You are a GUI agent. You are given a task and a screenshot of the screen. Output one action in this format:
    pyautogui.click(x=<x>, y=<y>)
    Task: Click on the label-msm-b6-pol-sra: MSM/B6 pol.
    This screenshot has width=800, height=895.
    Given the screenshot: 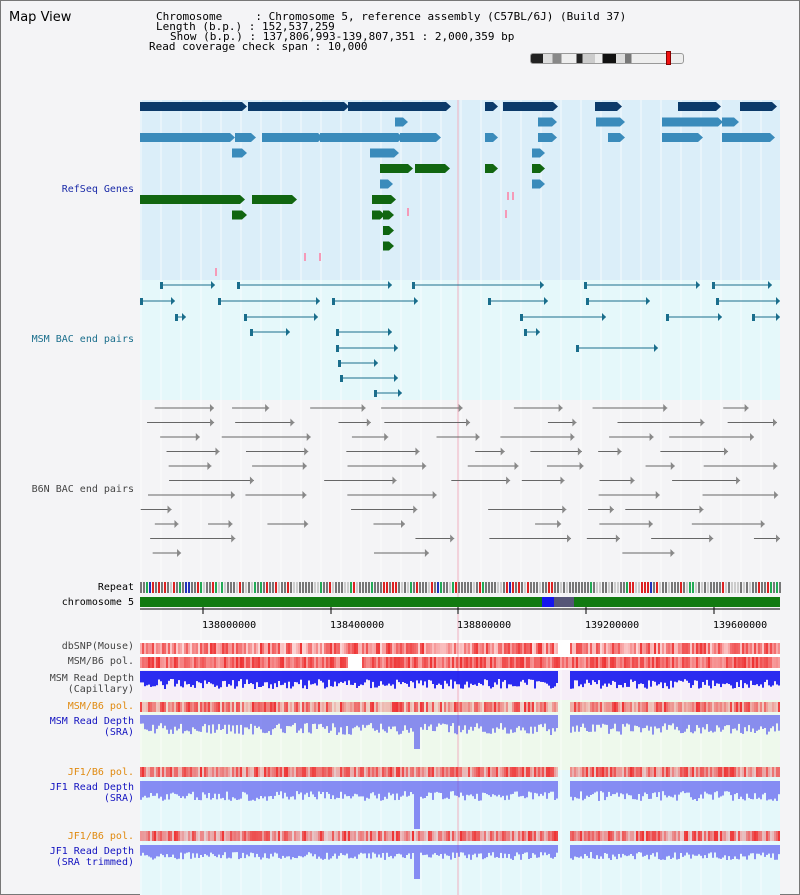 What is the action you would take?
    pyautogui.click(x=100, y=706)
    